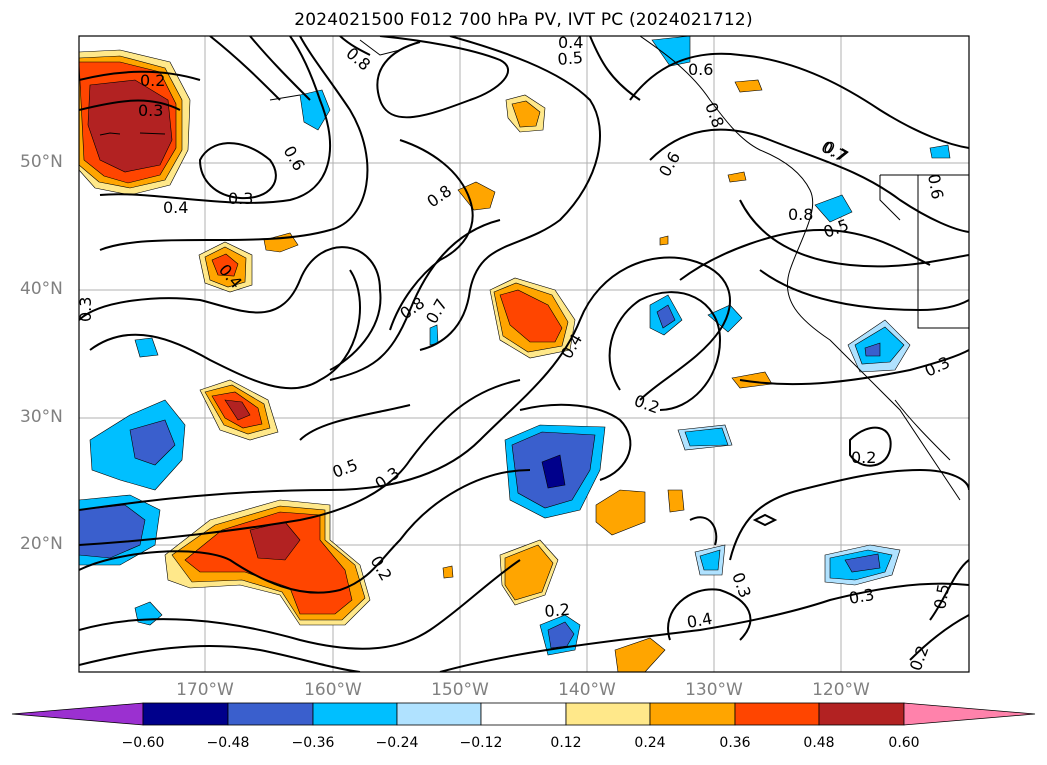 The height and width of the screenshot is (765, 1047). I want to click on lon-label: 120°W, so click(841, 690).